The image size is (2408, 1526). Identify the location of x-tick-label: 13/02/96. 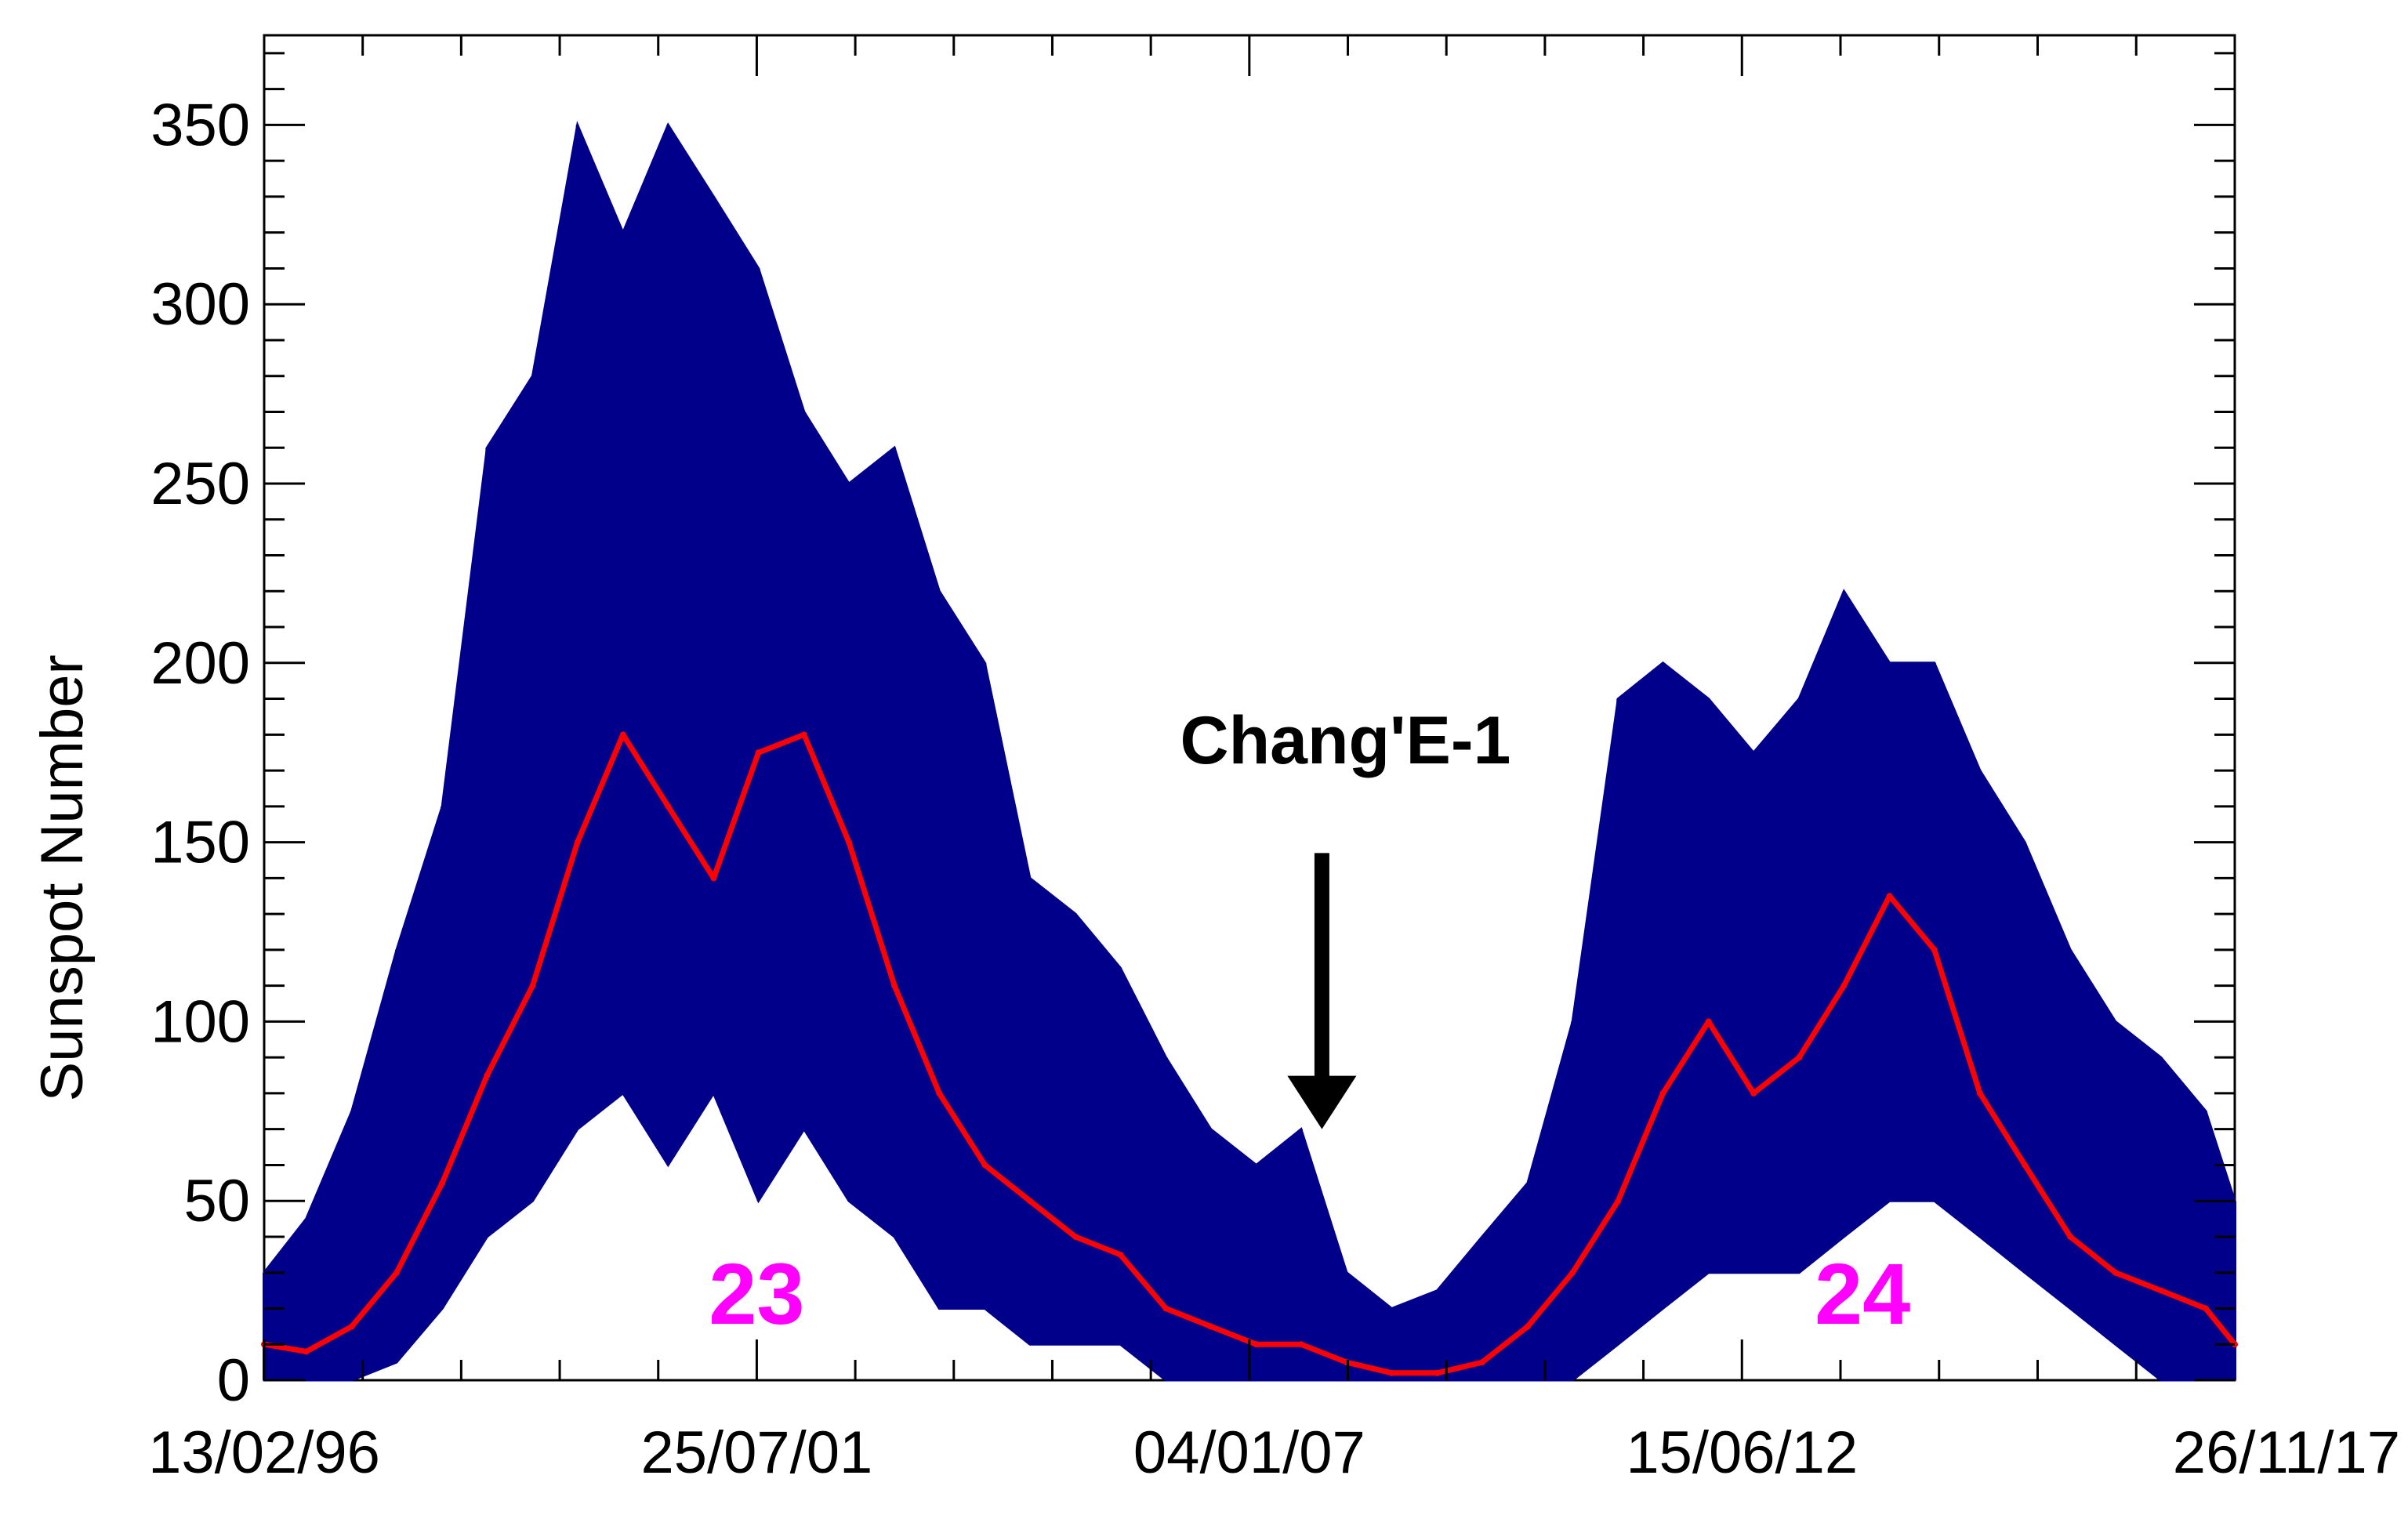
(264, 1452).